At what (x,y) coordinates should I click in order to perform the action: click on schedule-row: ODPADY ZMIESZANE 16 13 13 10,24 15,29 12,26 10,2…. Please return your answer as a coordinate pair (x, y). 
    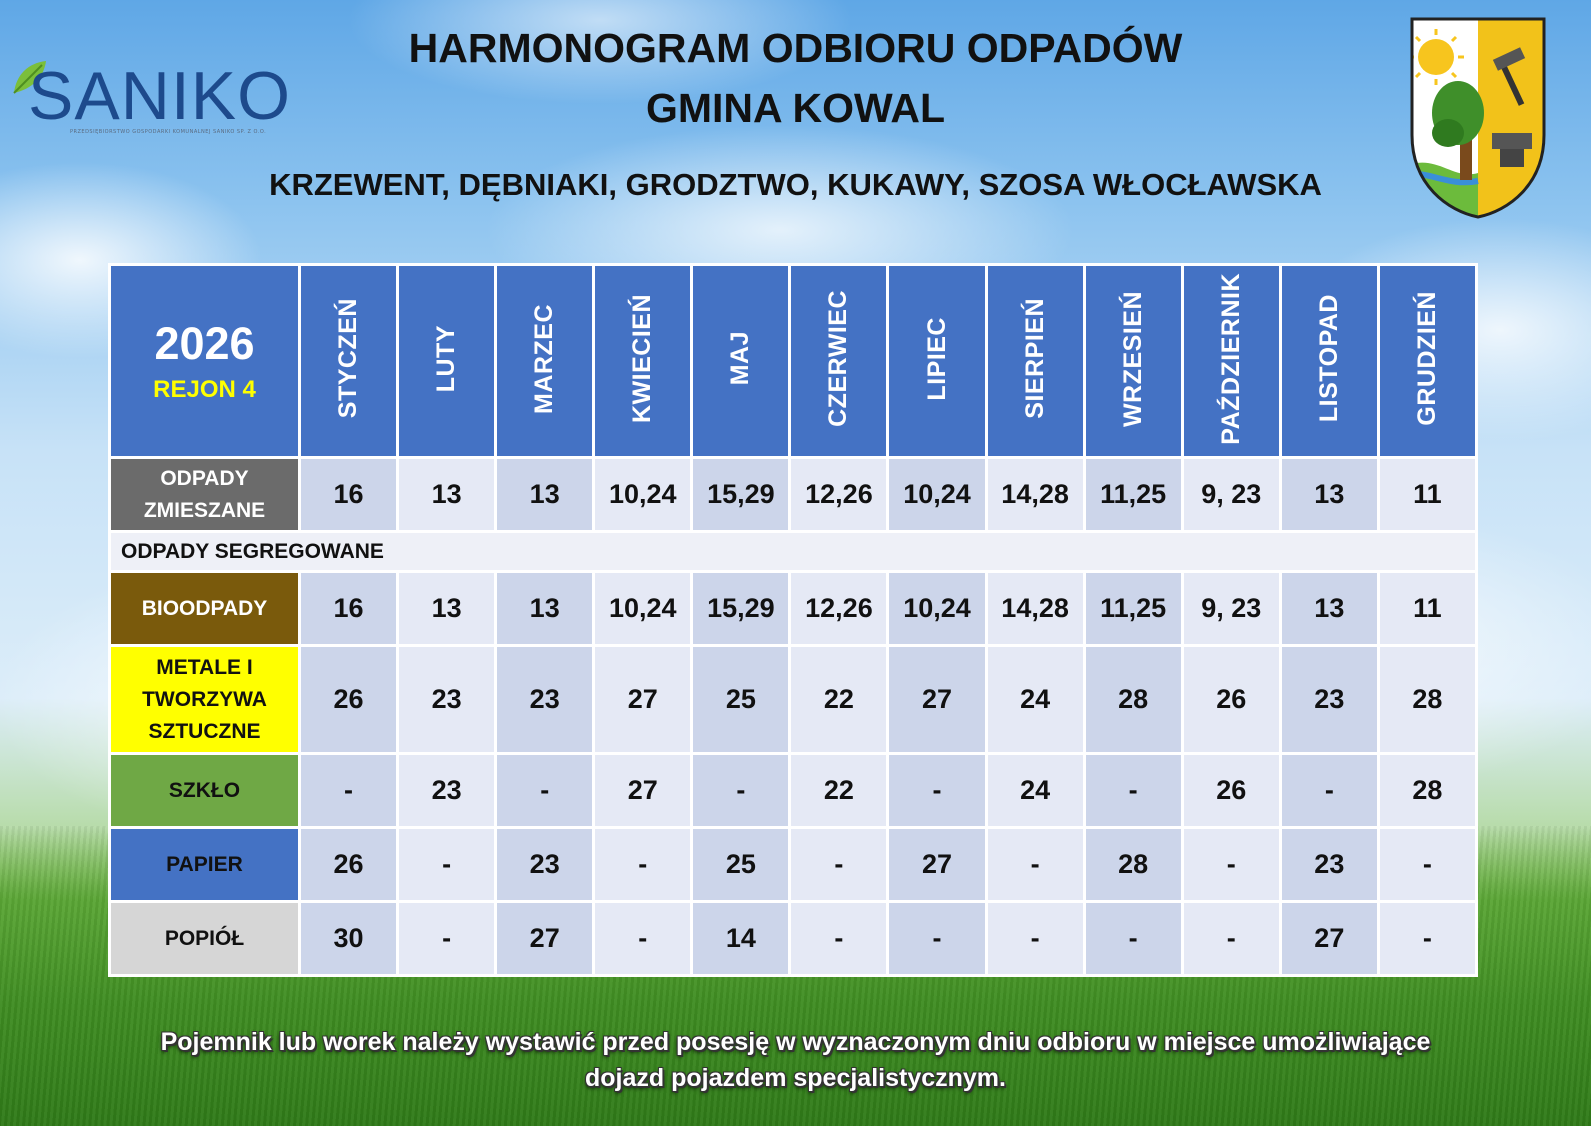
    Looking at the image, I should click on (793, 494).